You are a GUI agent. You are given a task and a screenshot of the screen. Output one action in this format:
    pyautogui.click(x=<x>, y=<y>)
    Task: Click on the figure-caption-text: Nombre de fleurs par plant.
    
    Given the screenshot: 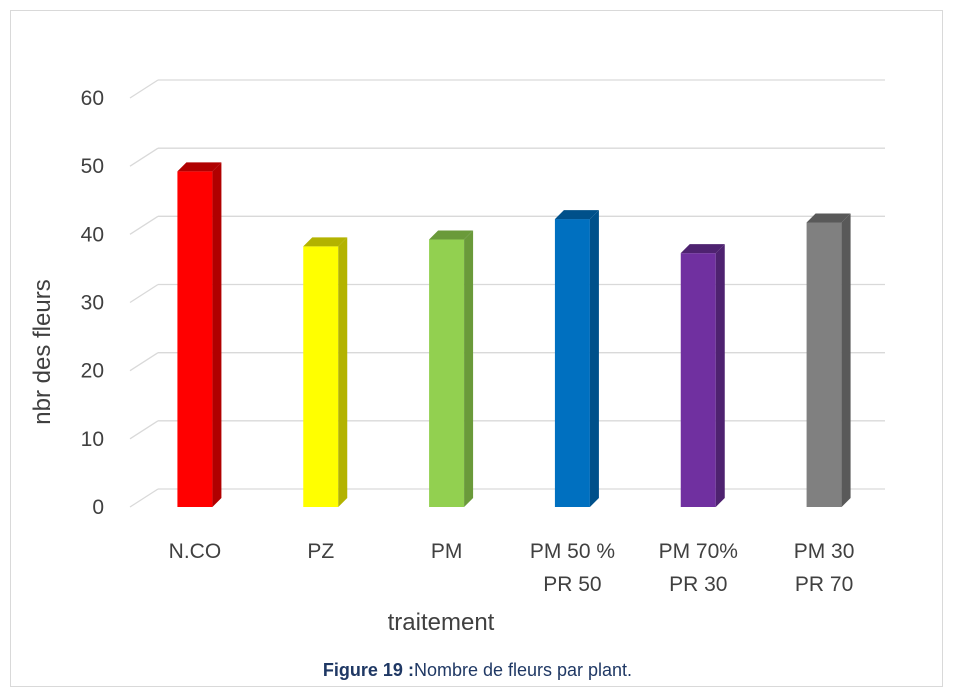 What is the action you would take?
    pyautogui.click(x=523, y=670)
    